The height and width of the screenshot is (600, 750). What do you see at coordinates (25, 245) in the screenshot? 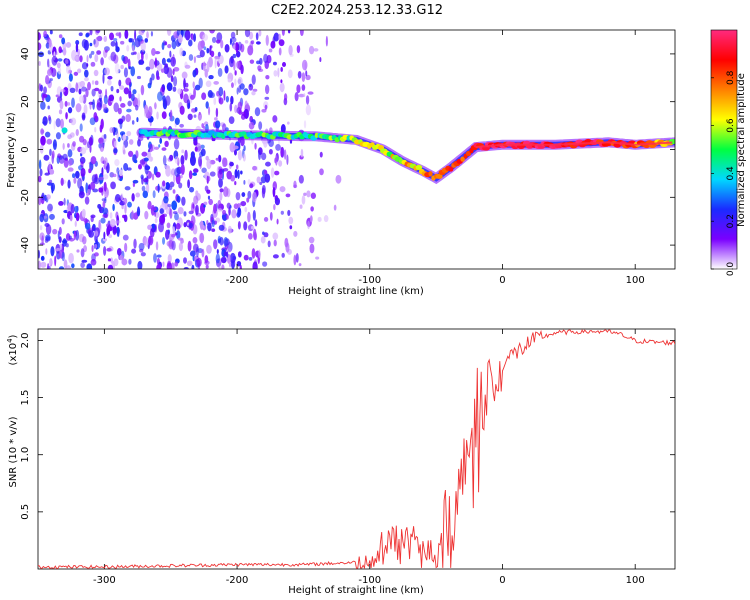
I see `spectrogram-ytick-label: -40` at bounding box center [25, 245].